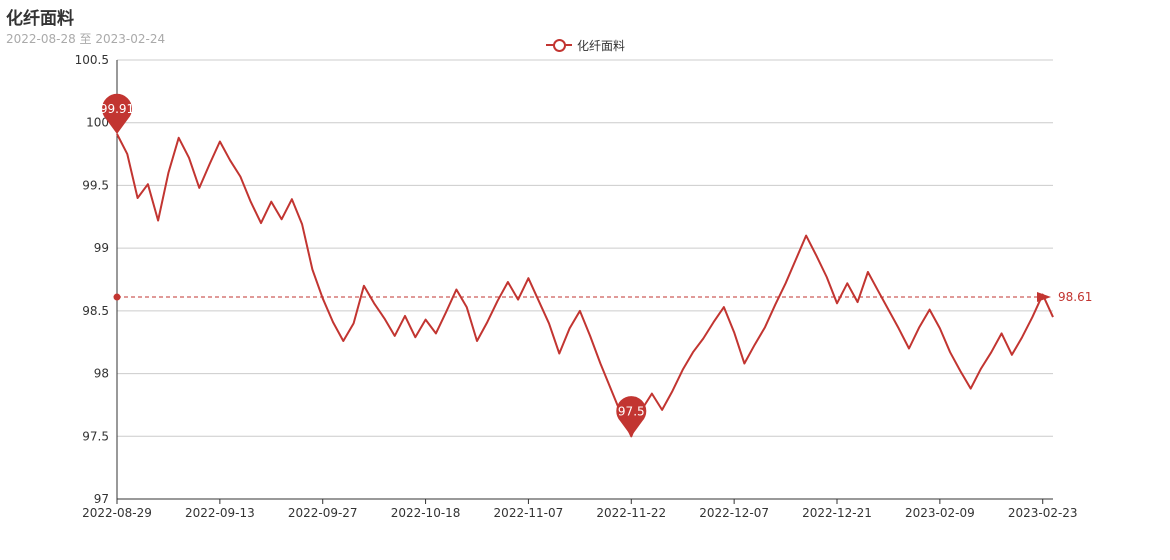 The height and width of the screenshot is (560, 1170). What do you see at coordinates (101, 248) in the screenshot?
I see `y-tick-label: 99` at bounding box center [101, 248].